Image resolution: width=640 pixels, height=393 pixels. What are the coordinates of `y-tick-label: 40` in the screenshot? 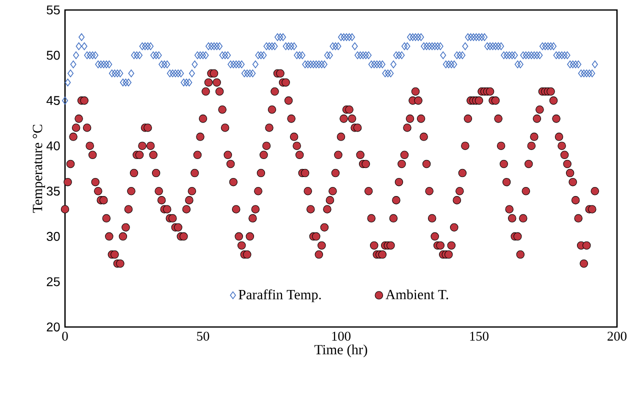 It's located at (53, 145).